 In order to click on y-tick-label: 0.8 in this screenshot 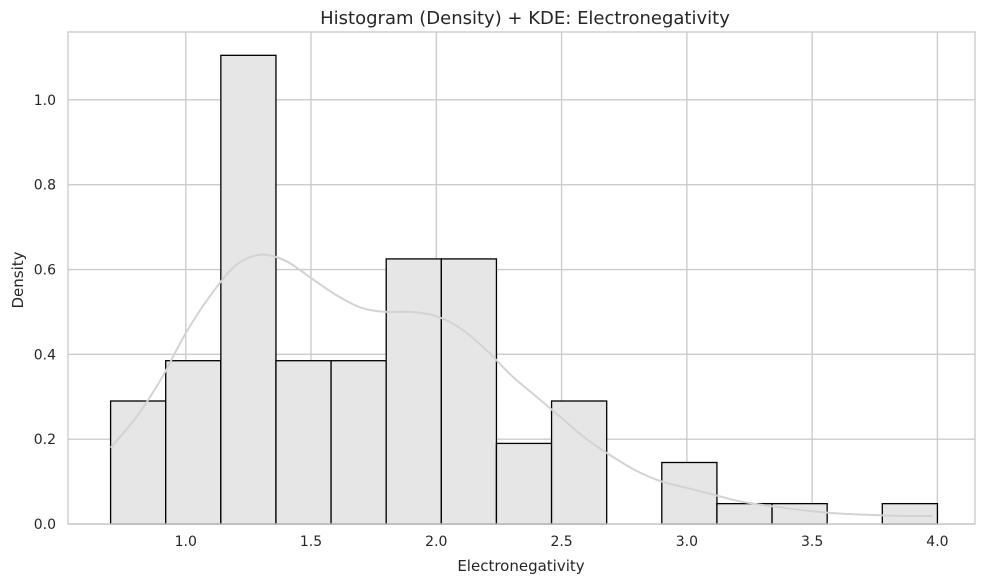, I will do `click(45, 186)`.